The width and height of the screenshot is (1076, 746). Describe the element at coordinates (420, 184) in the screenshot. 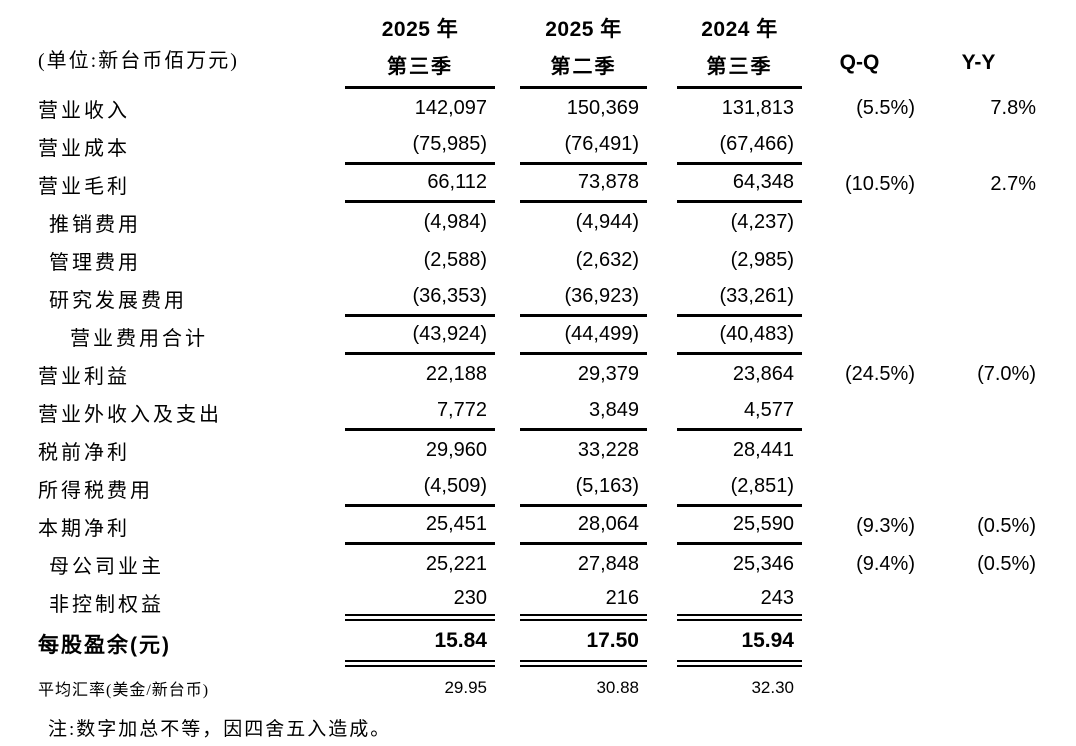

I see `value-2025-q3: 66,112` at that location.